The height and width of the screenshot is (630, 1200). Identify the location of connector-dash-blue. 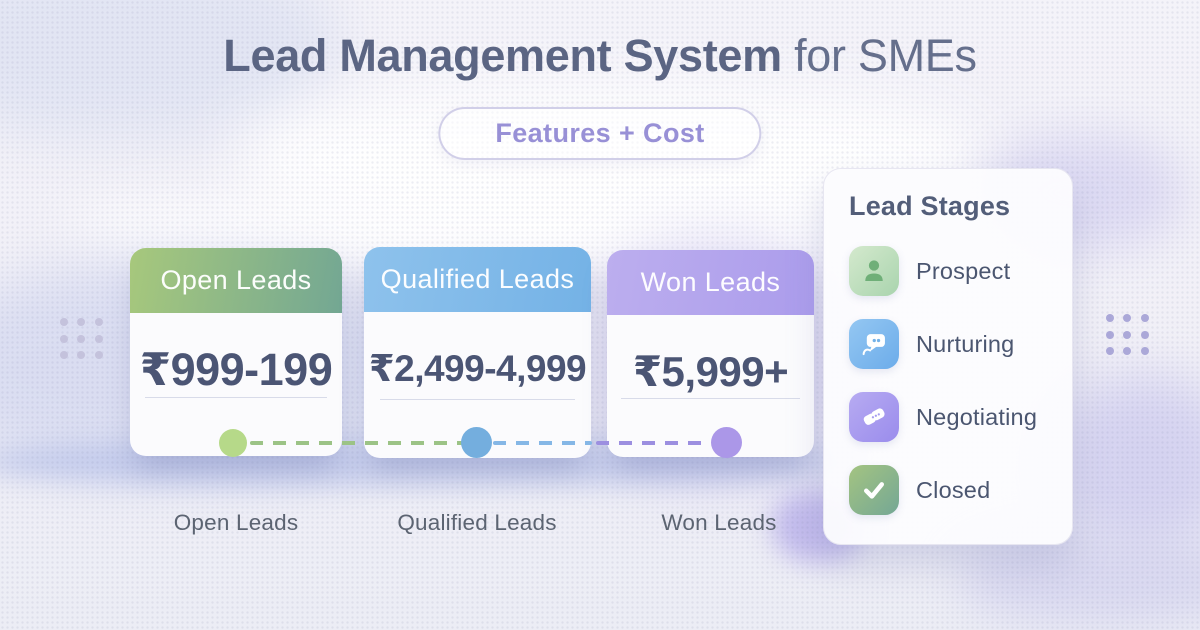
(542, 443).